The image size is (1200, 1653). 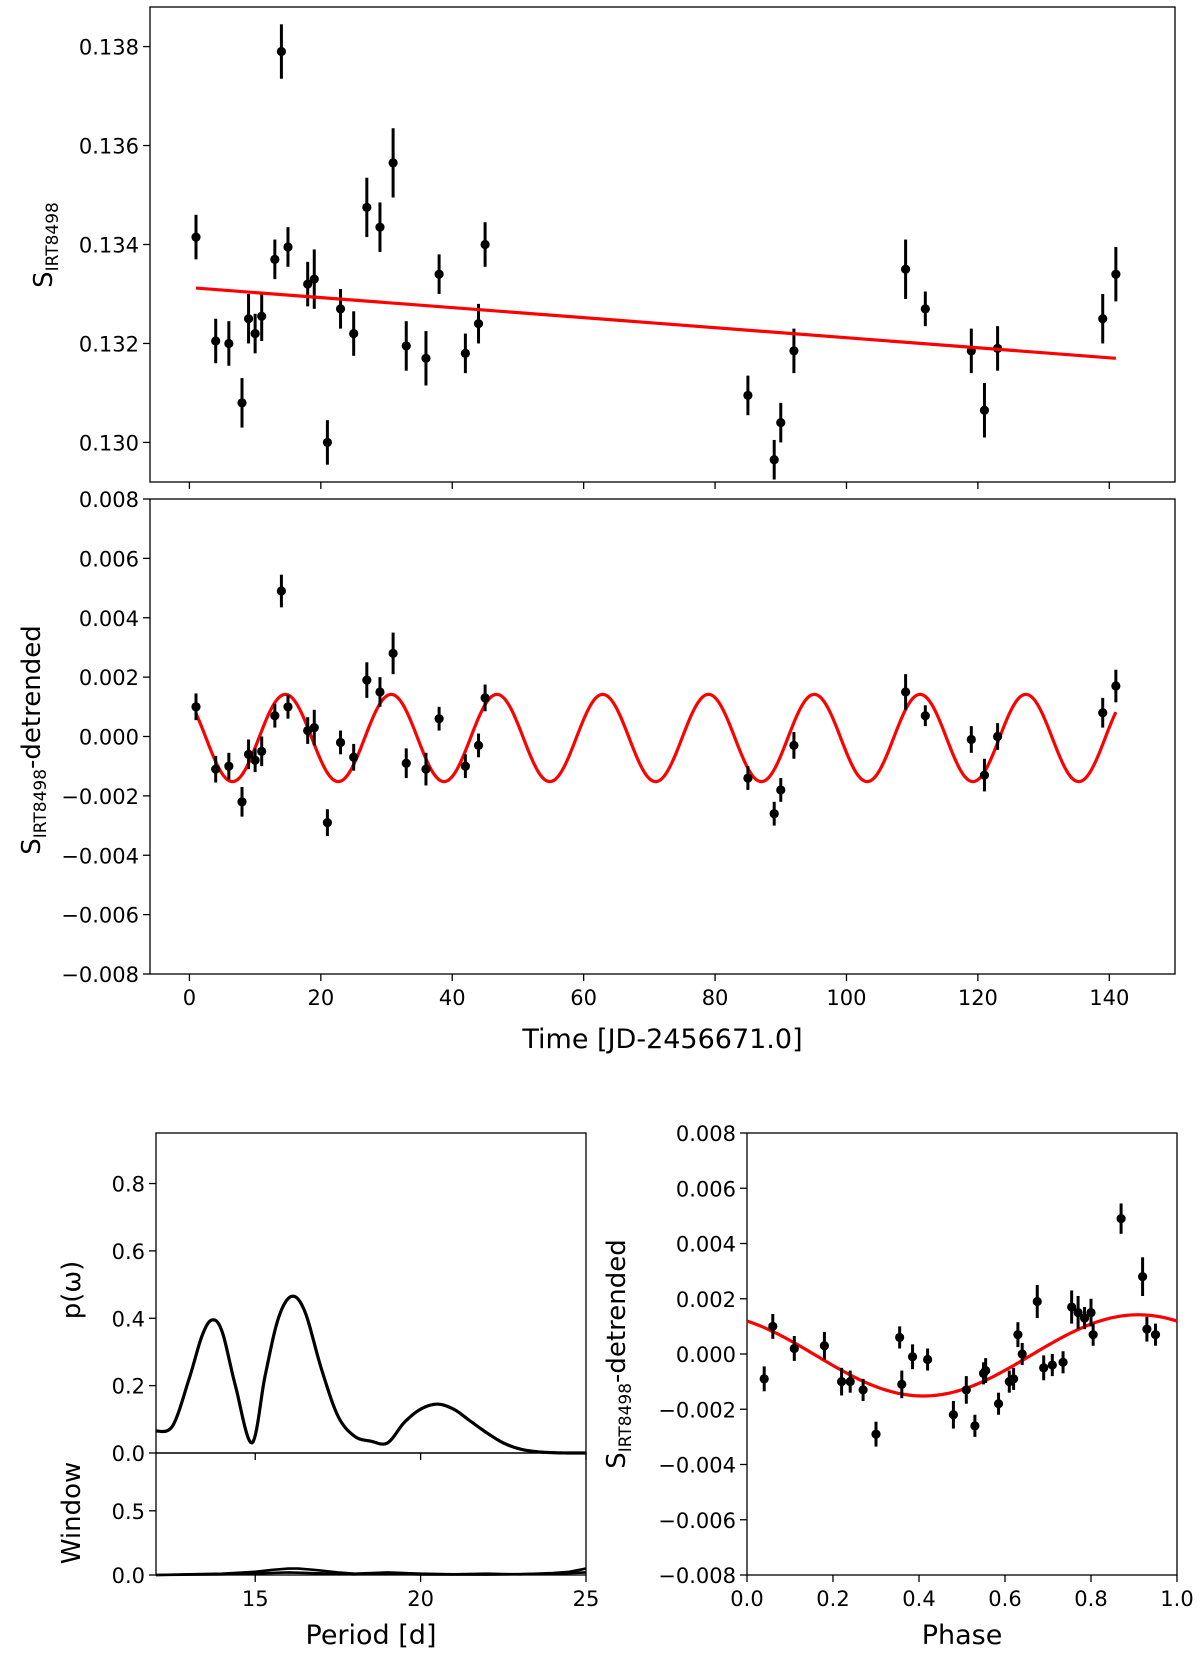 I want to click on y-tick-label: −0.004, so click(x=697, y=1466).